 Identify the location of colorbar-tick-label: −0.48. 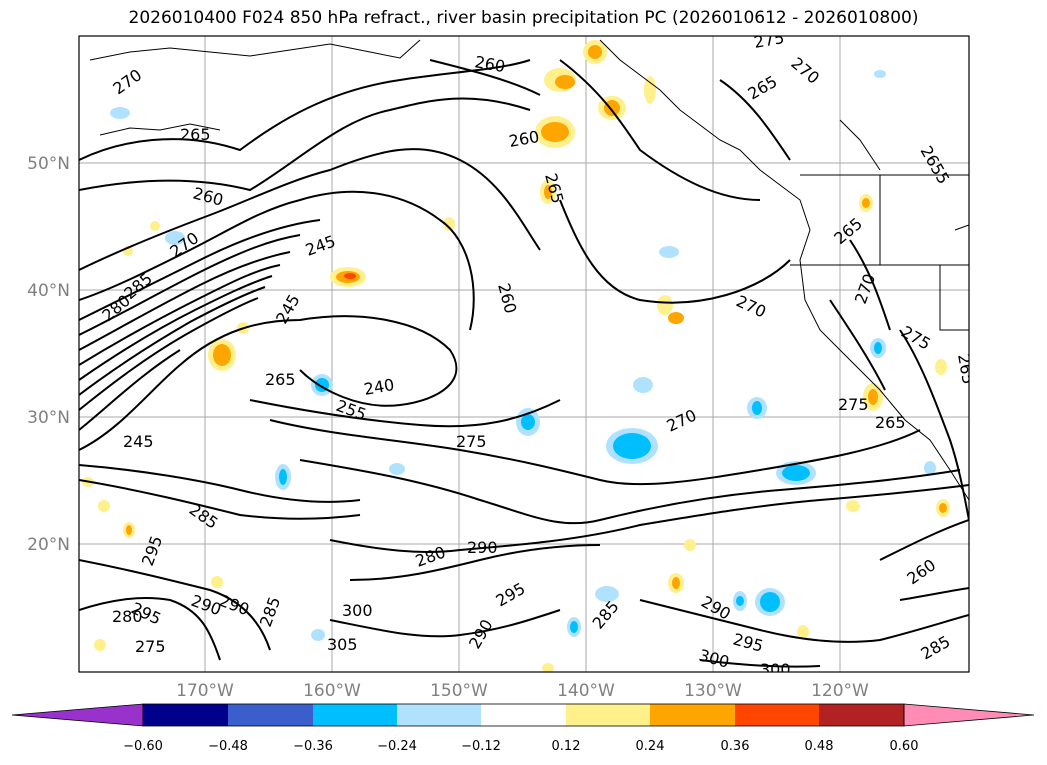
(228, 746).